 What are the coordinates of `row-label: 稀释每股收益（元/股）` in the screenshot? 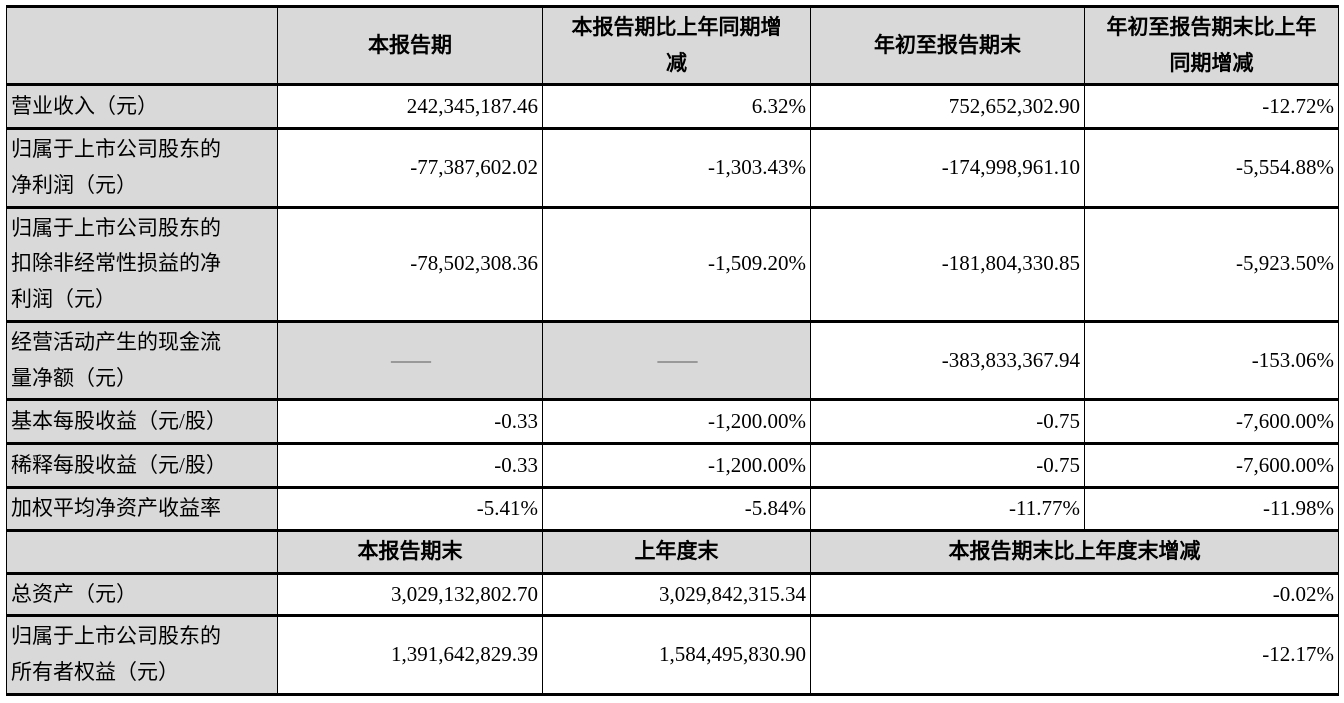 It's located at (142, 466).